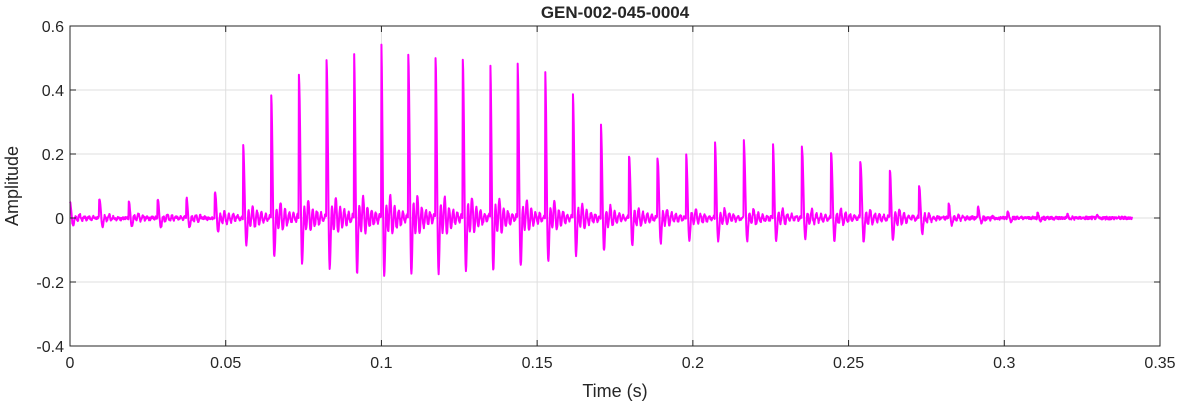 The width and height of the screenshot is (1182, 404). I want to click on y-tick-label: 0.4, so click(53, 91).